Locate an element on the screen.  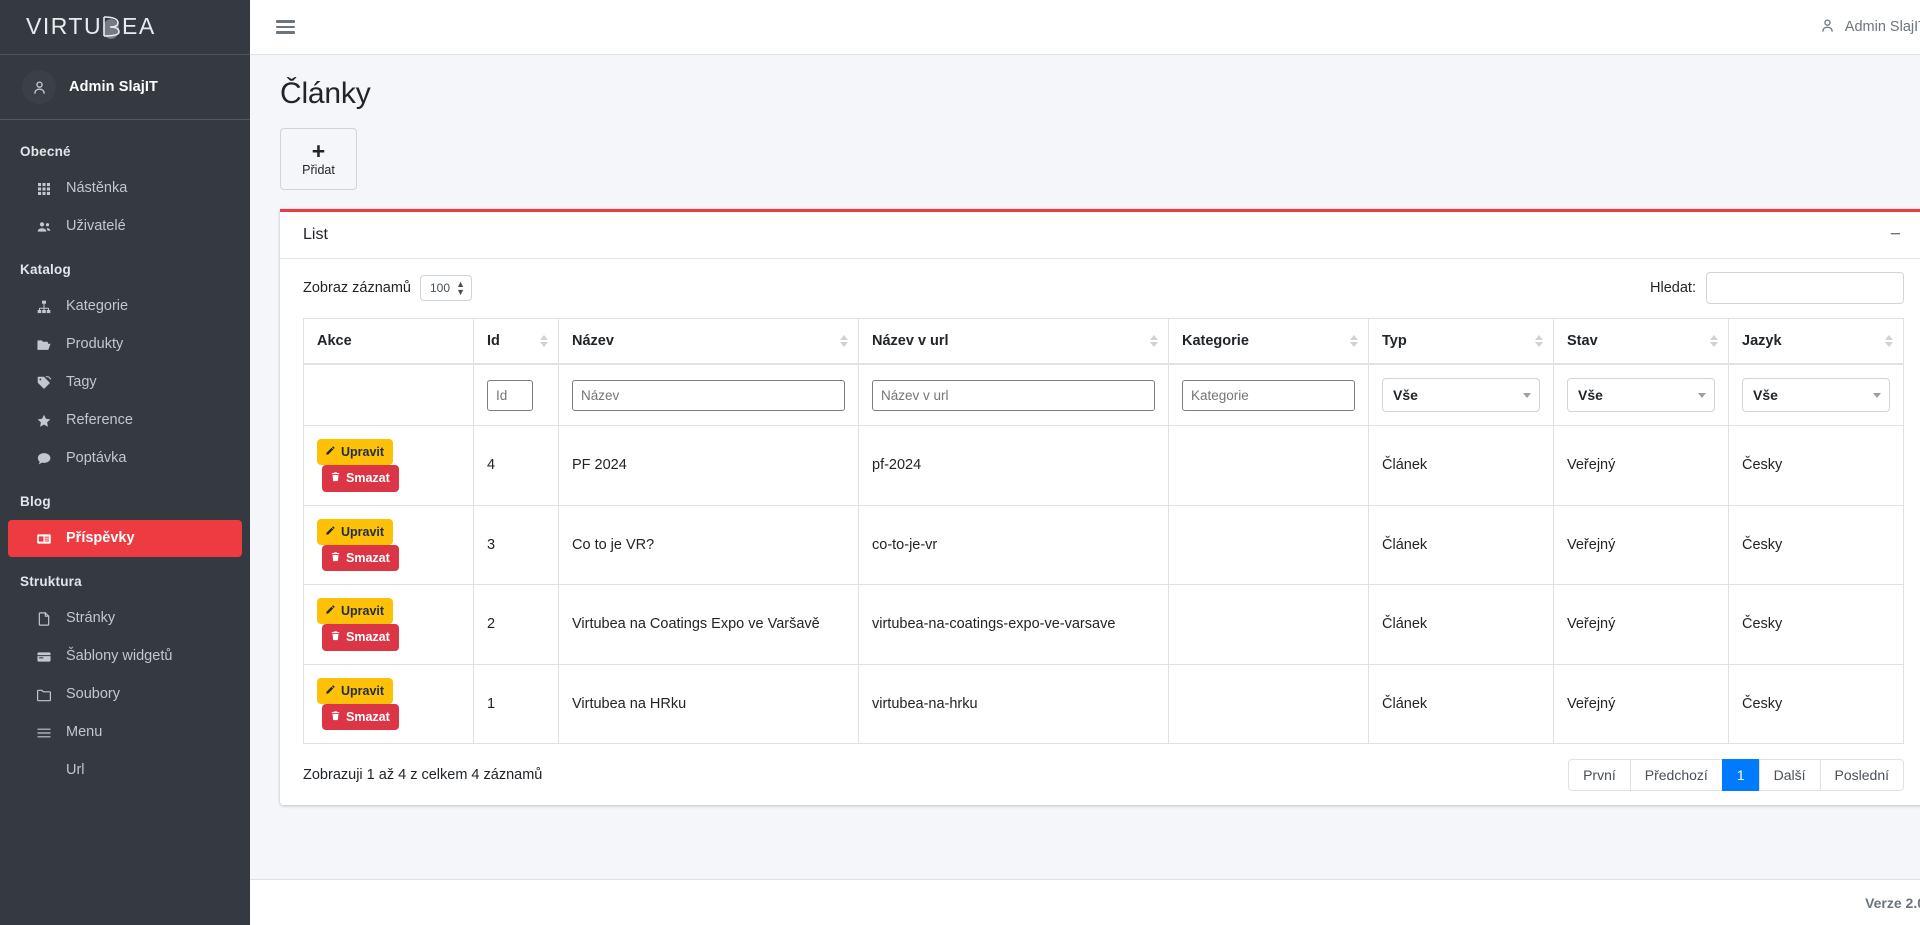
sidebar-item-reference: Reference is located at coordinates (125, 420).